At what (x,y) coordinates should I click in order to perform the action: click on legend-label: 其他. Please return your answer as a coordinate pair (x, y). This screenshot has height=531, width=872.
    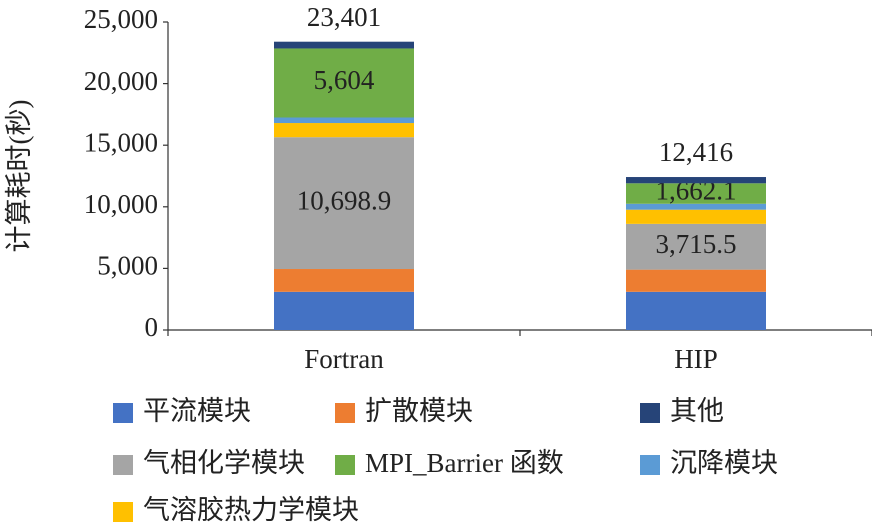
    Looking at the image, I should click on (697, 411).